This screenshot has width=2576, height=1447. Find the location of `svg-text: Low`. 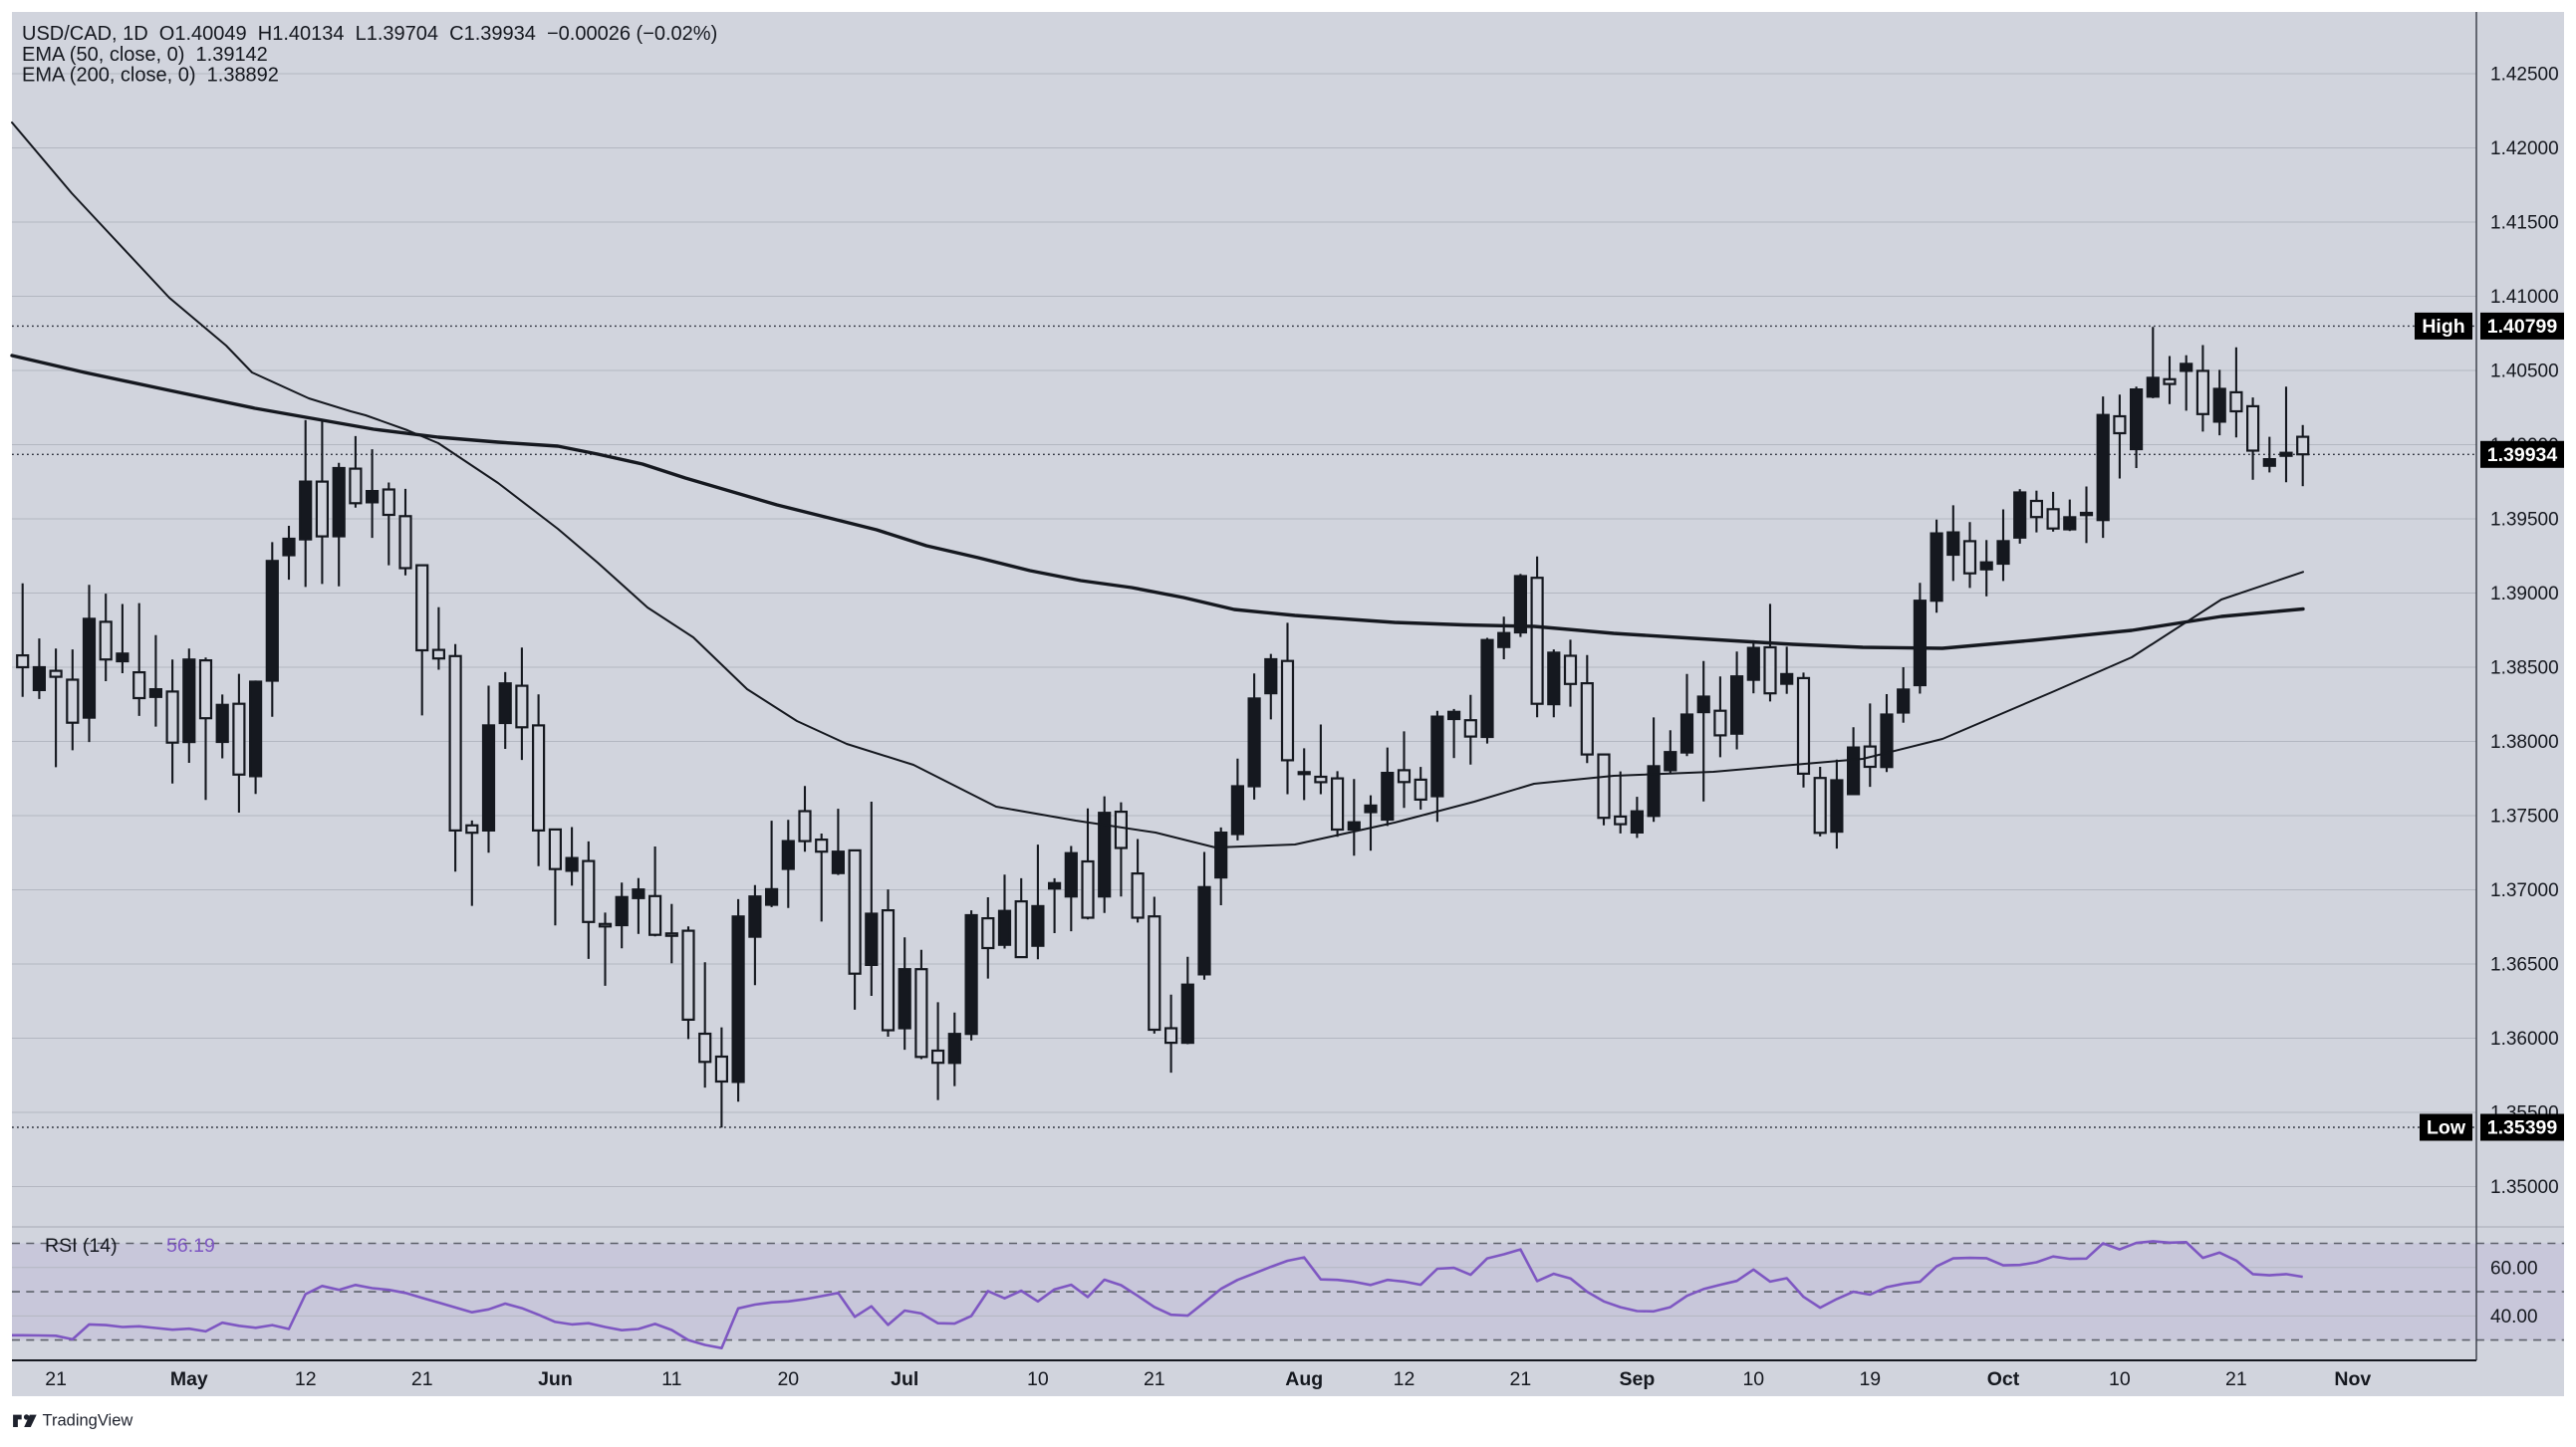

svg-text: Low is located at coordinates (2446, 1128).